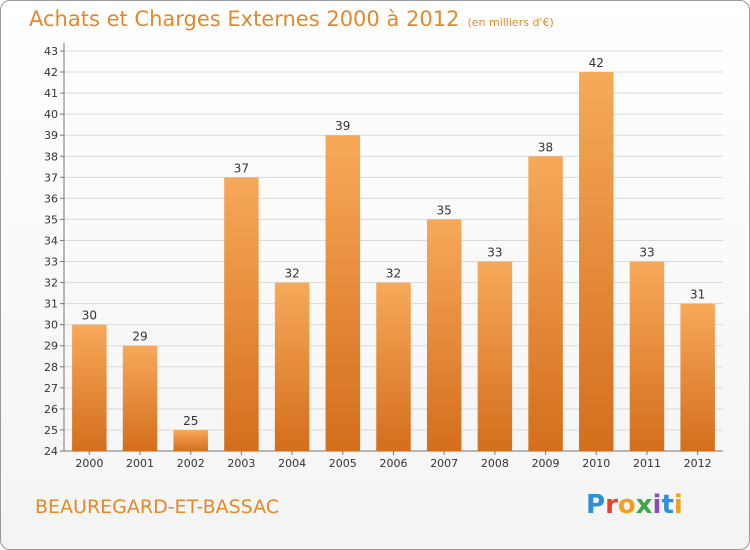 This screenshot has height=550, width=750. What do you see at coordinates (139, 337) in the screenshot?
I see `data-label-2001: 29` at bounding box center [139, 337].